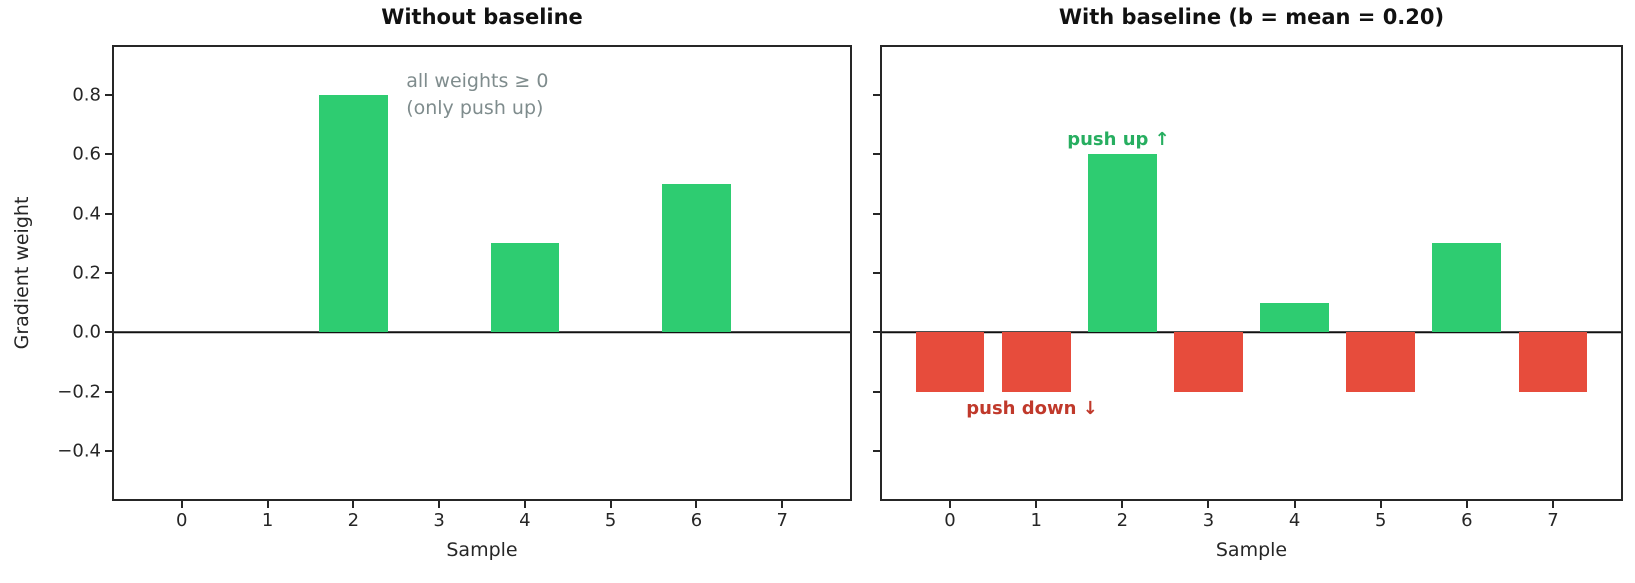  What do you see at coordinates (86, 273) in the screenshot?
I see `y-tick-label: 0.2` at bounding box center [86, 273].